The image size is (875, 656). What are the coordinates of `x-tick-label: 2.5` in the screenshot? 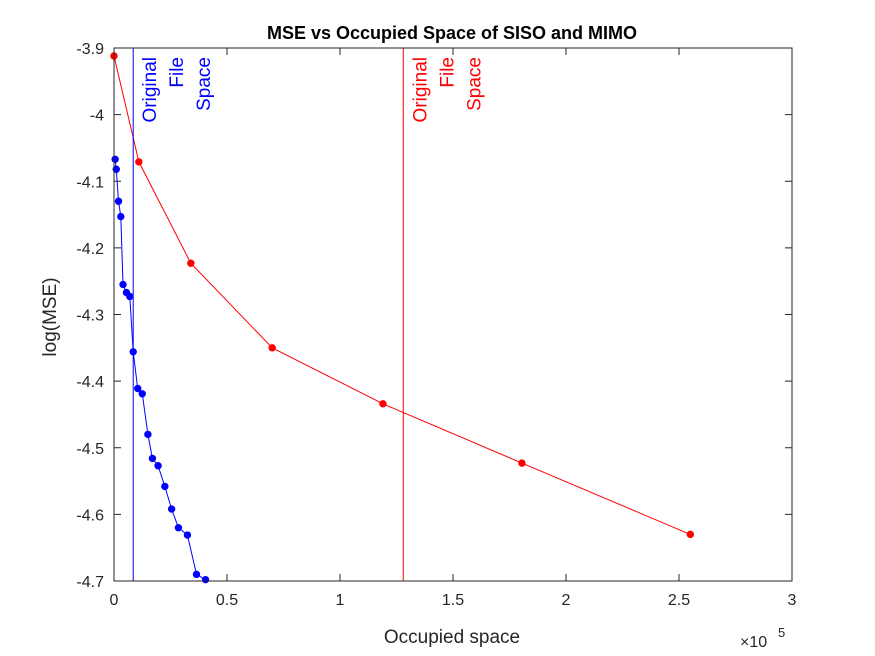 It's located at (679, 600).